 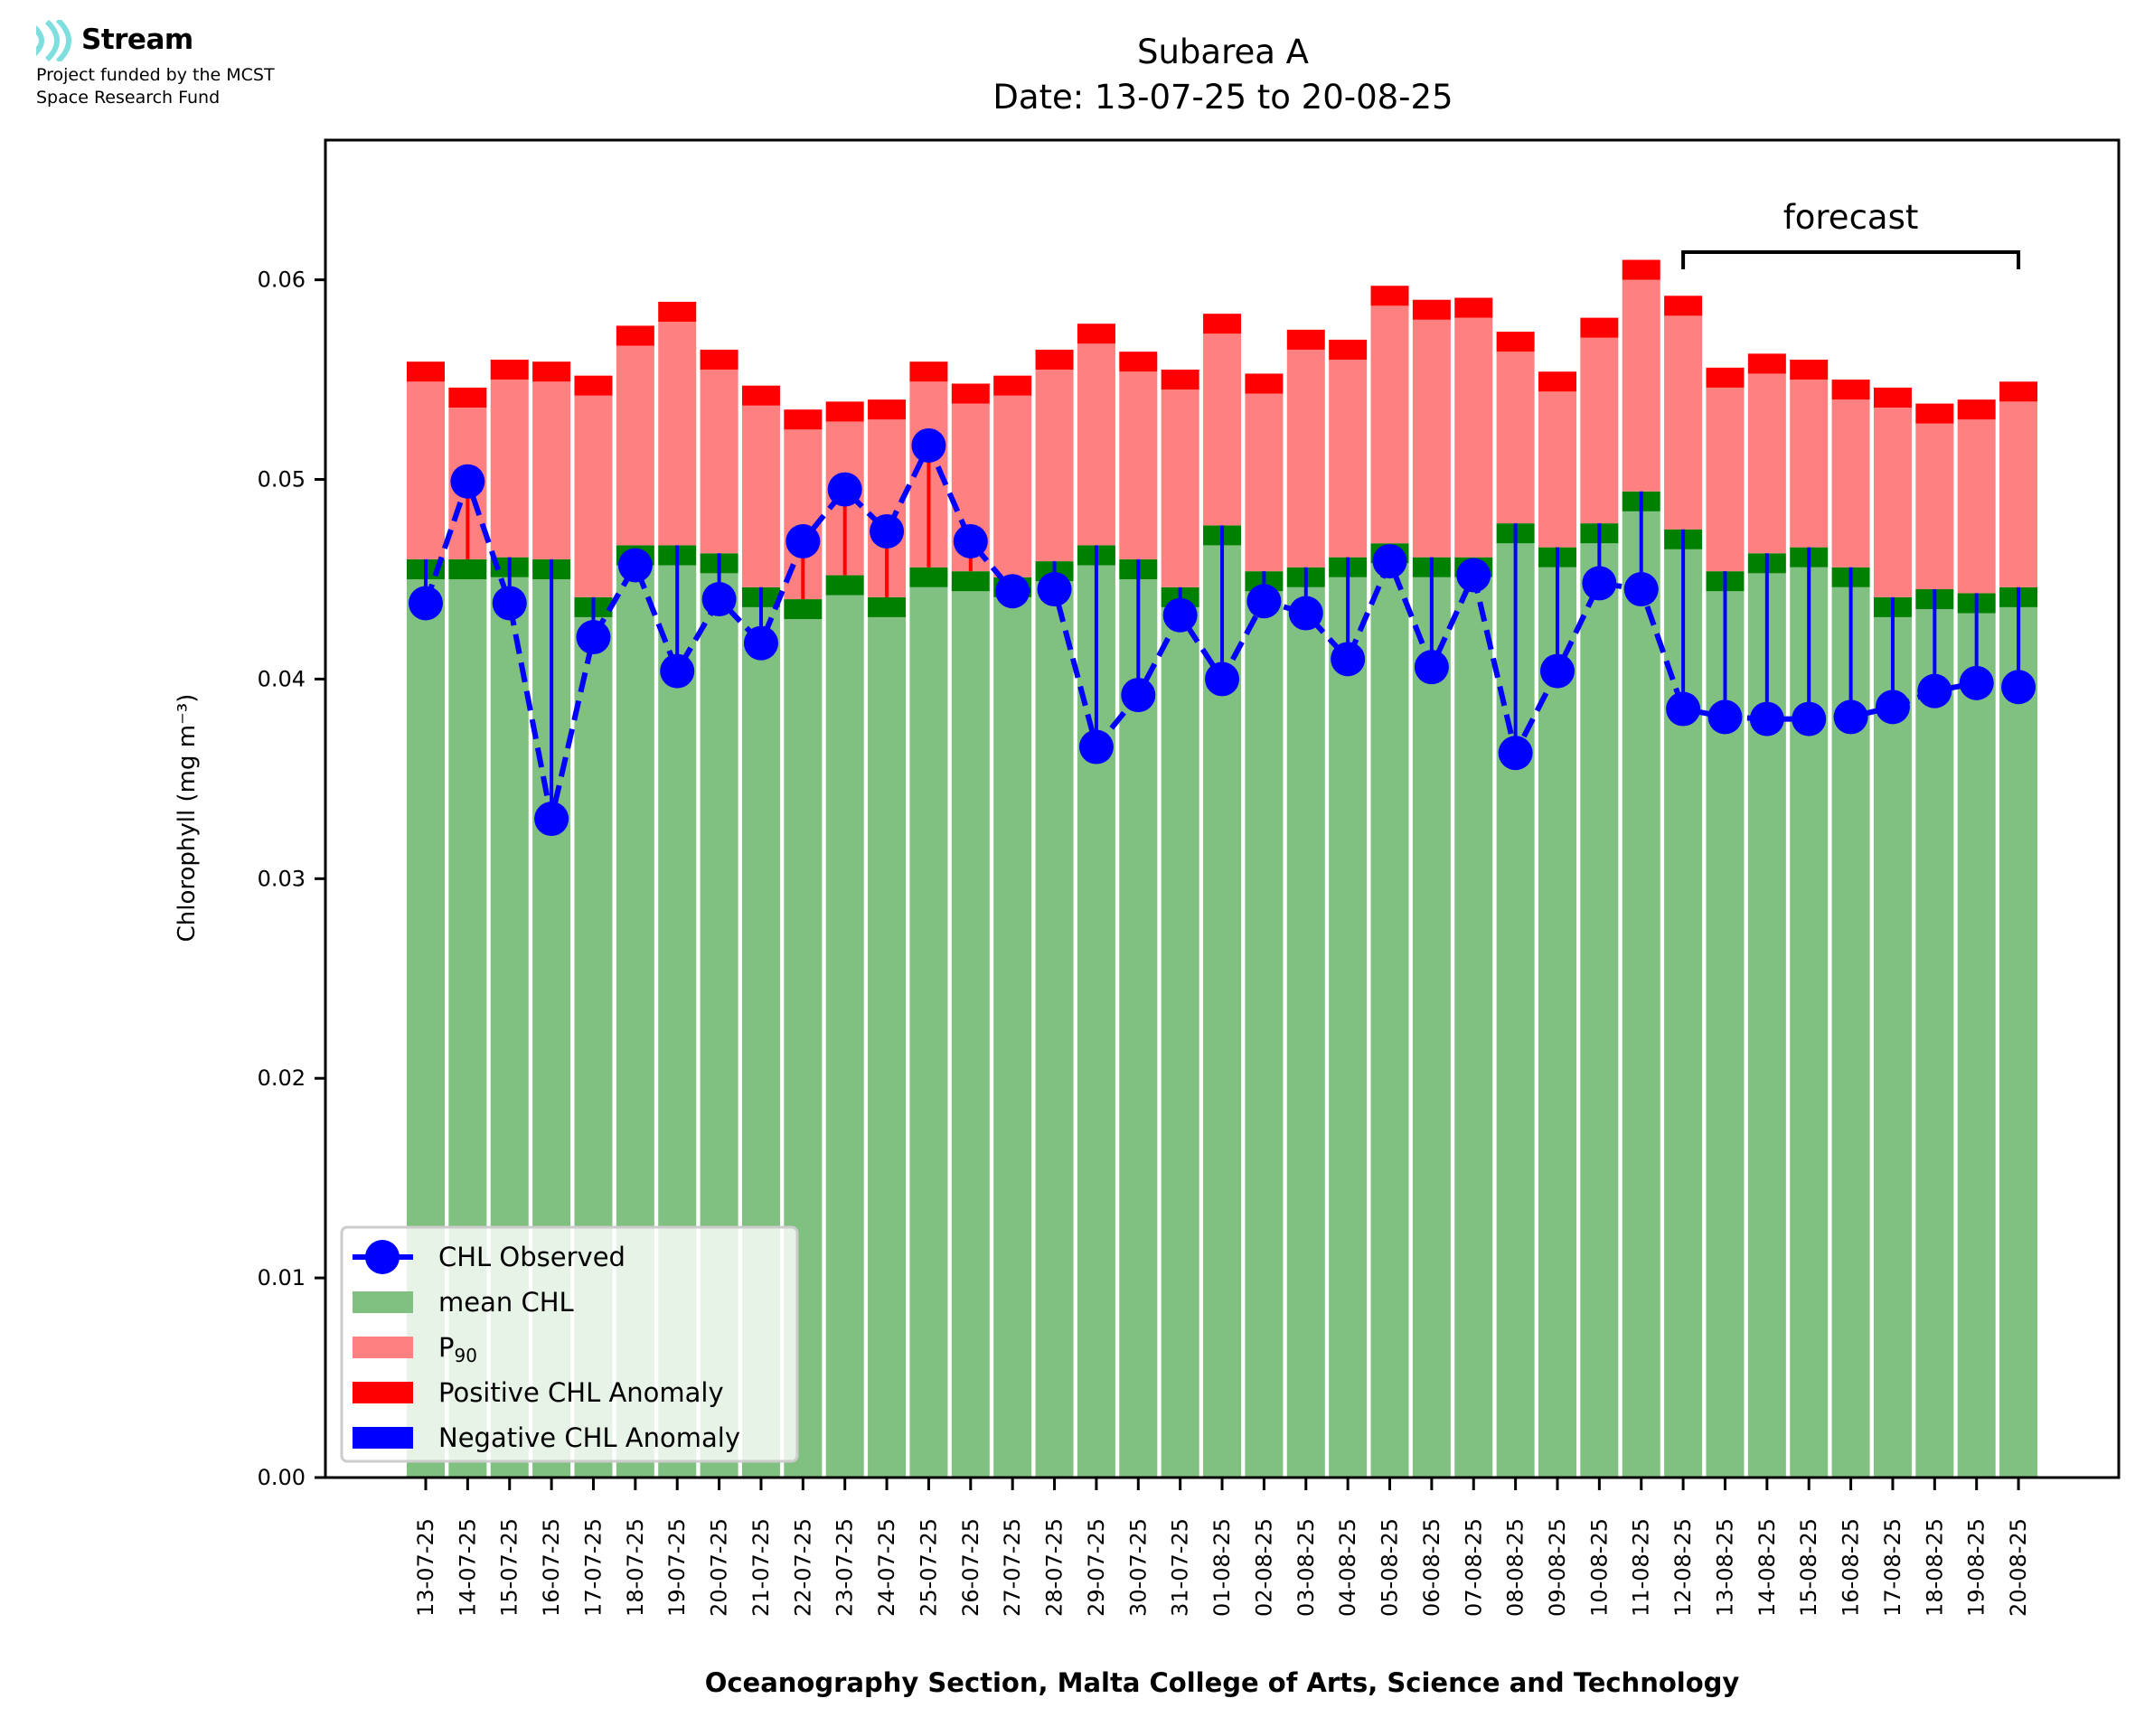 I want to click on x-tick-label: 05-08-25, so click(x=1390, y=1568).